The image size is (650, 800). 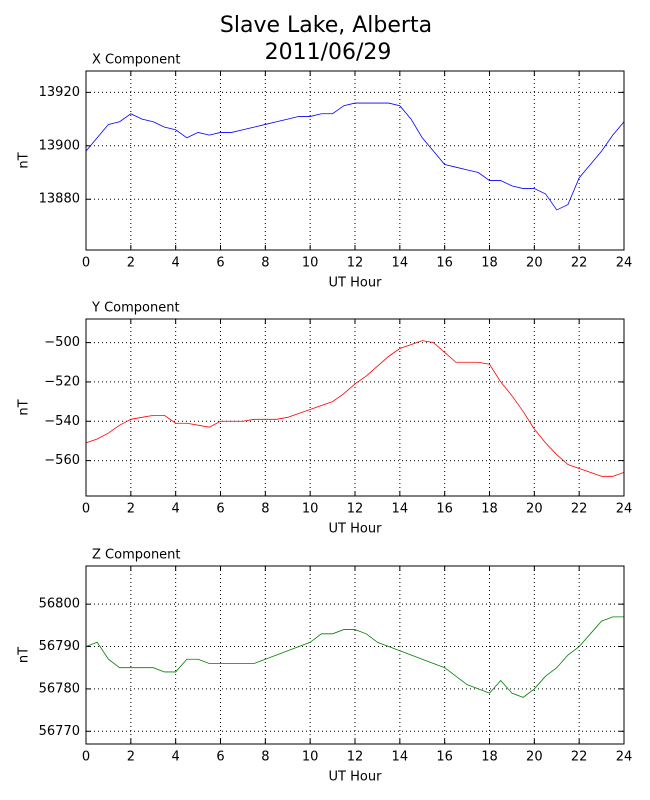 What do you see at coordinates (62, 460) in the screenshot?
I see `y-tick-label: −560` at bounding box center [62, 460].